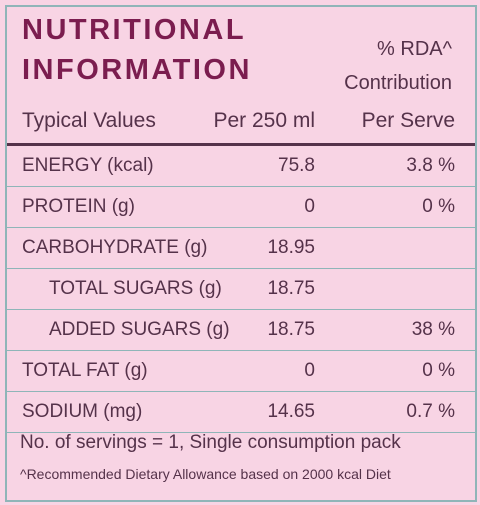 Image resolution: width=480 pixels, height=505 pixels. What do you see at coordinates (134, 30) in the screenshot?
I see `title-line: NUTRITIONAL` at bounding box center [134, 30].